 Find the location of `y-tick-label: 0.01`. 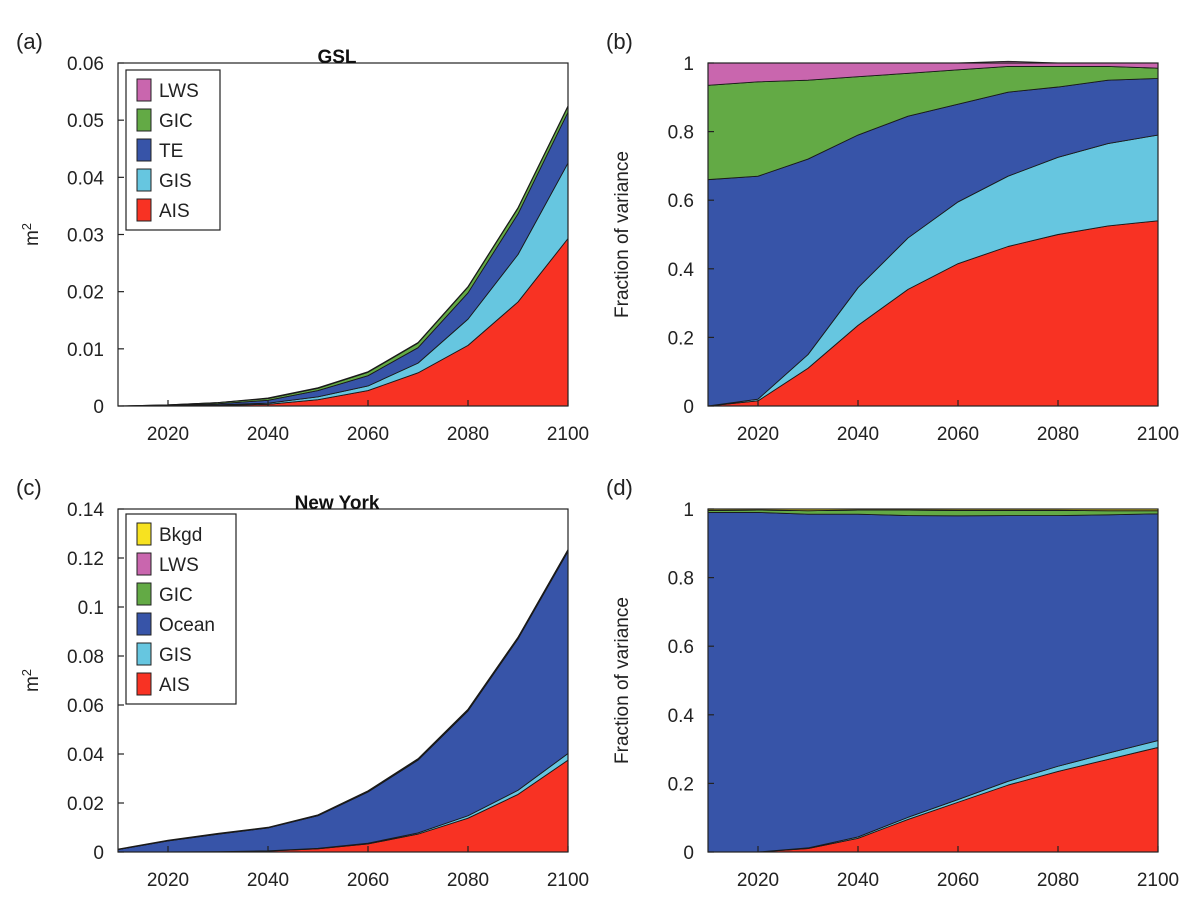

y-tick-label: 0.01 is located at coordinates (85, 350).